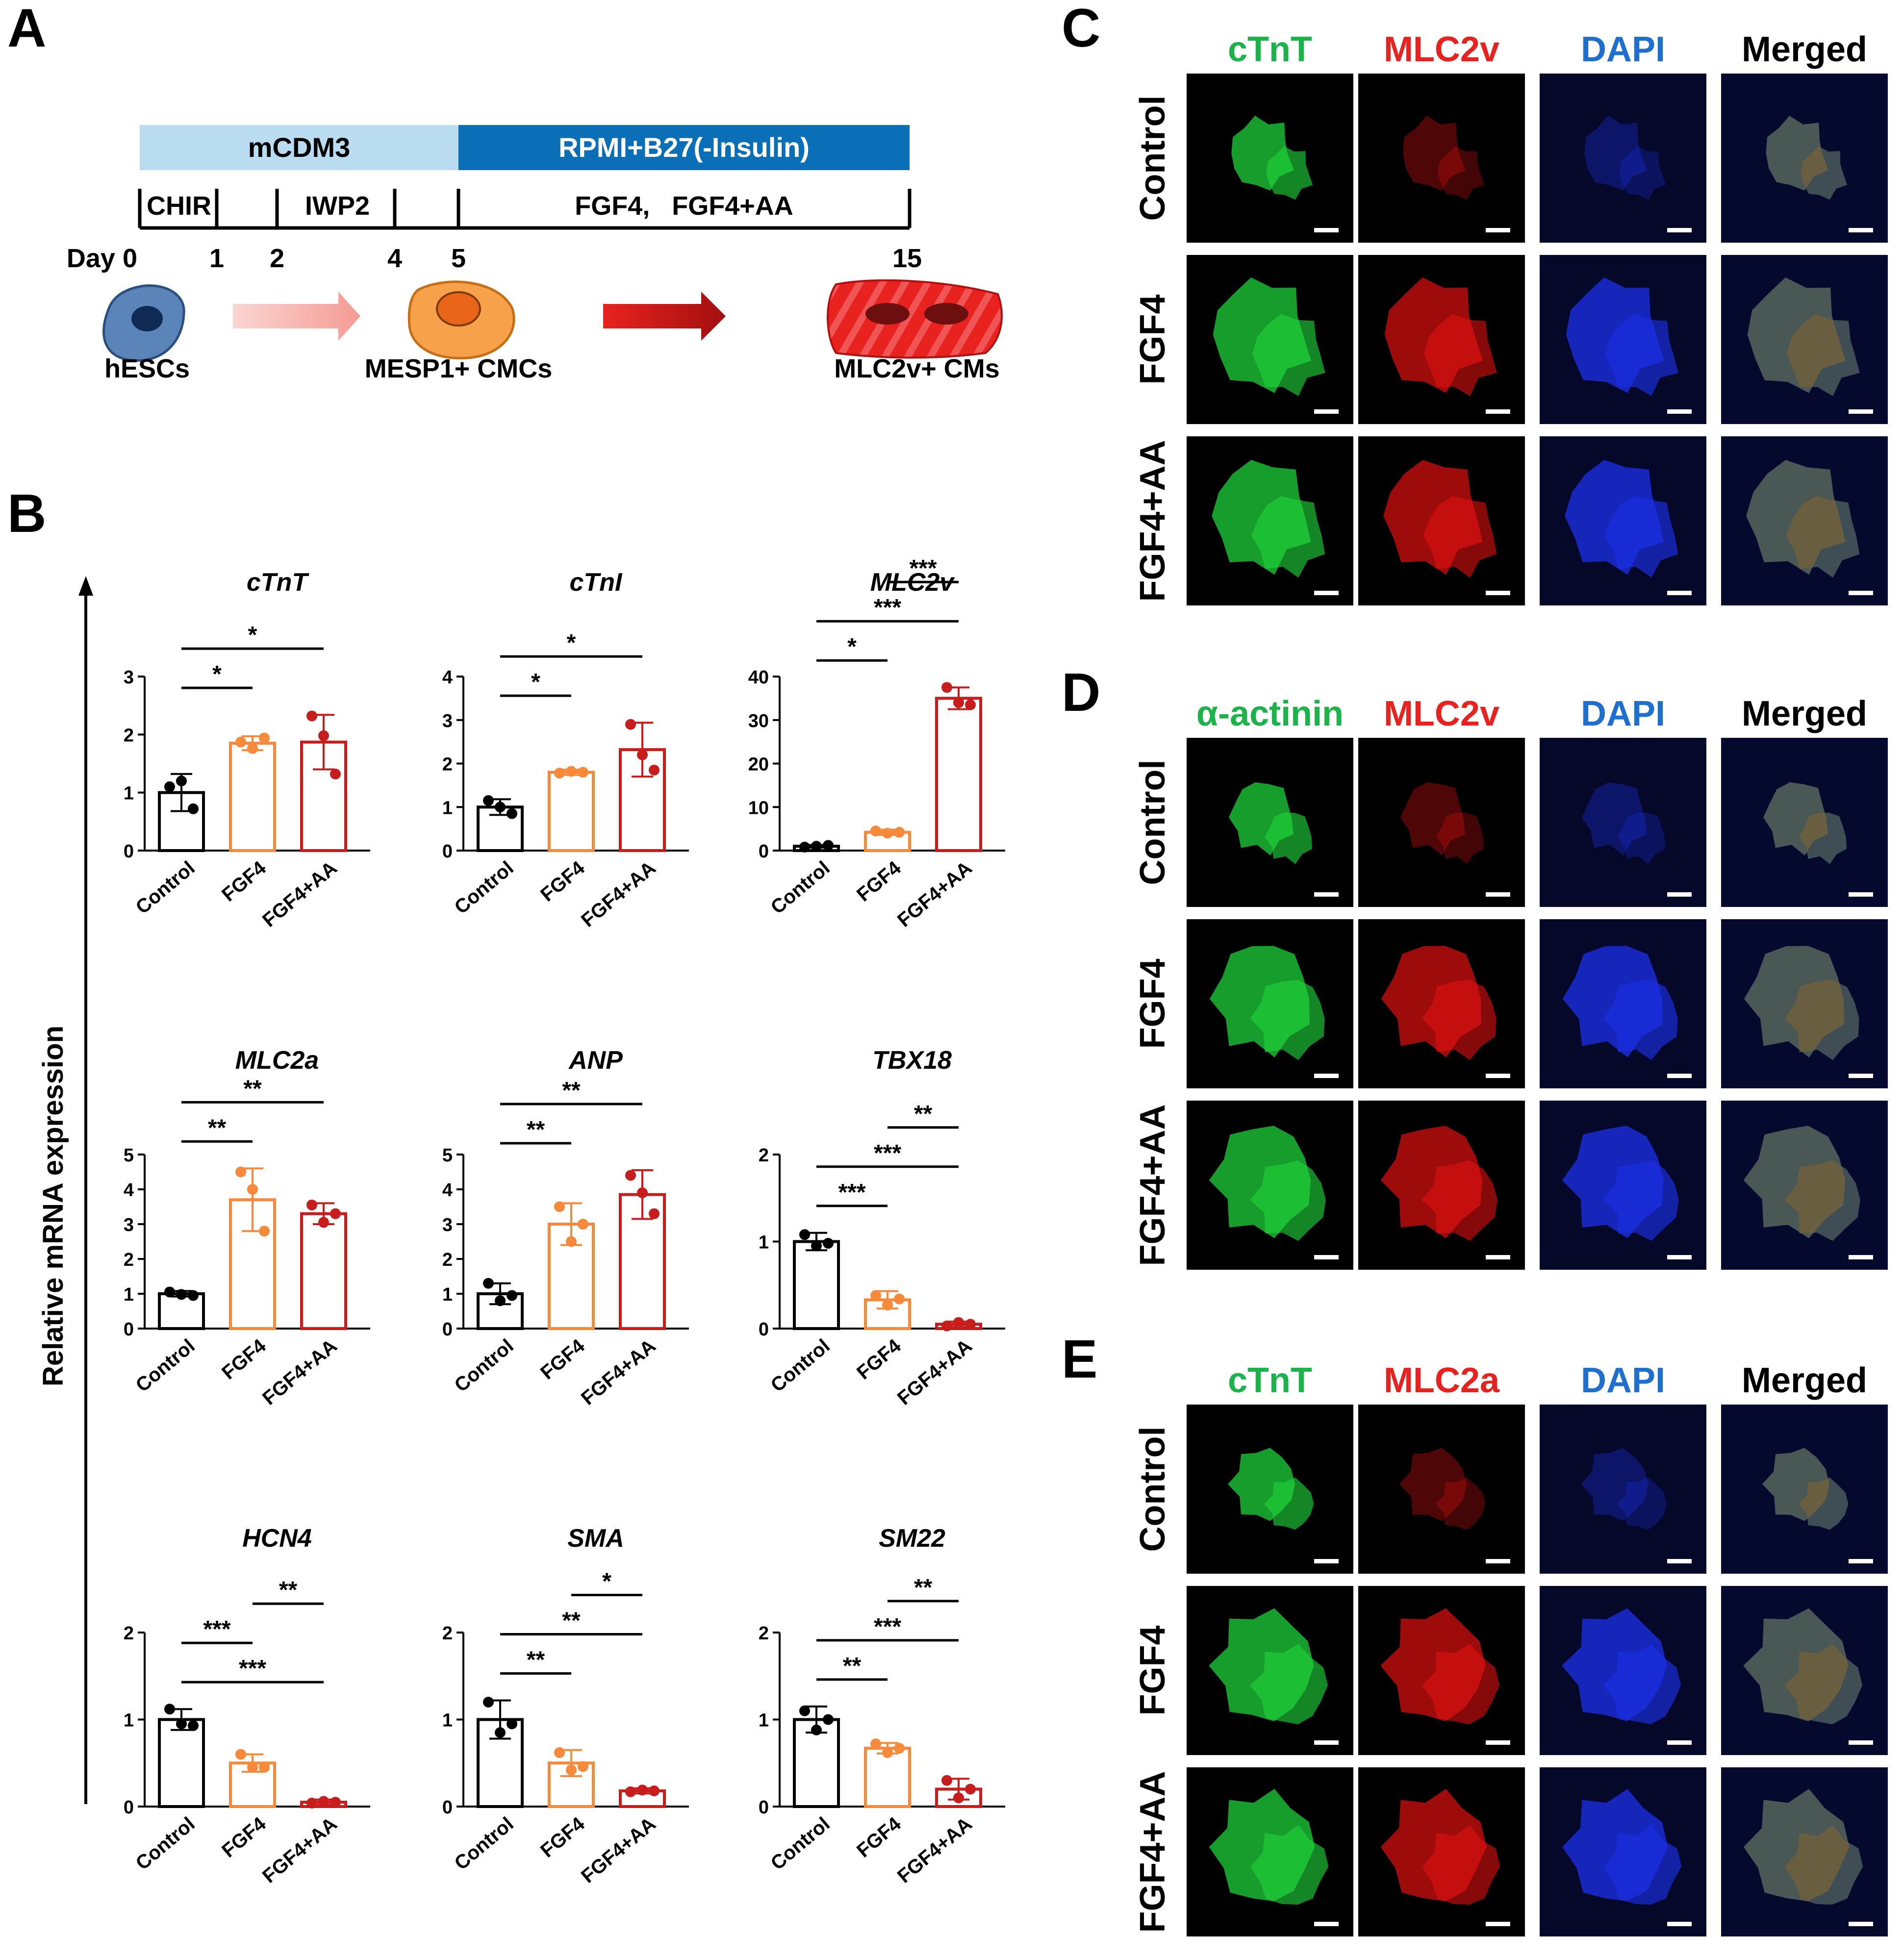  I want to click on panel-letter-c: C, so click(1081, 29).